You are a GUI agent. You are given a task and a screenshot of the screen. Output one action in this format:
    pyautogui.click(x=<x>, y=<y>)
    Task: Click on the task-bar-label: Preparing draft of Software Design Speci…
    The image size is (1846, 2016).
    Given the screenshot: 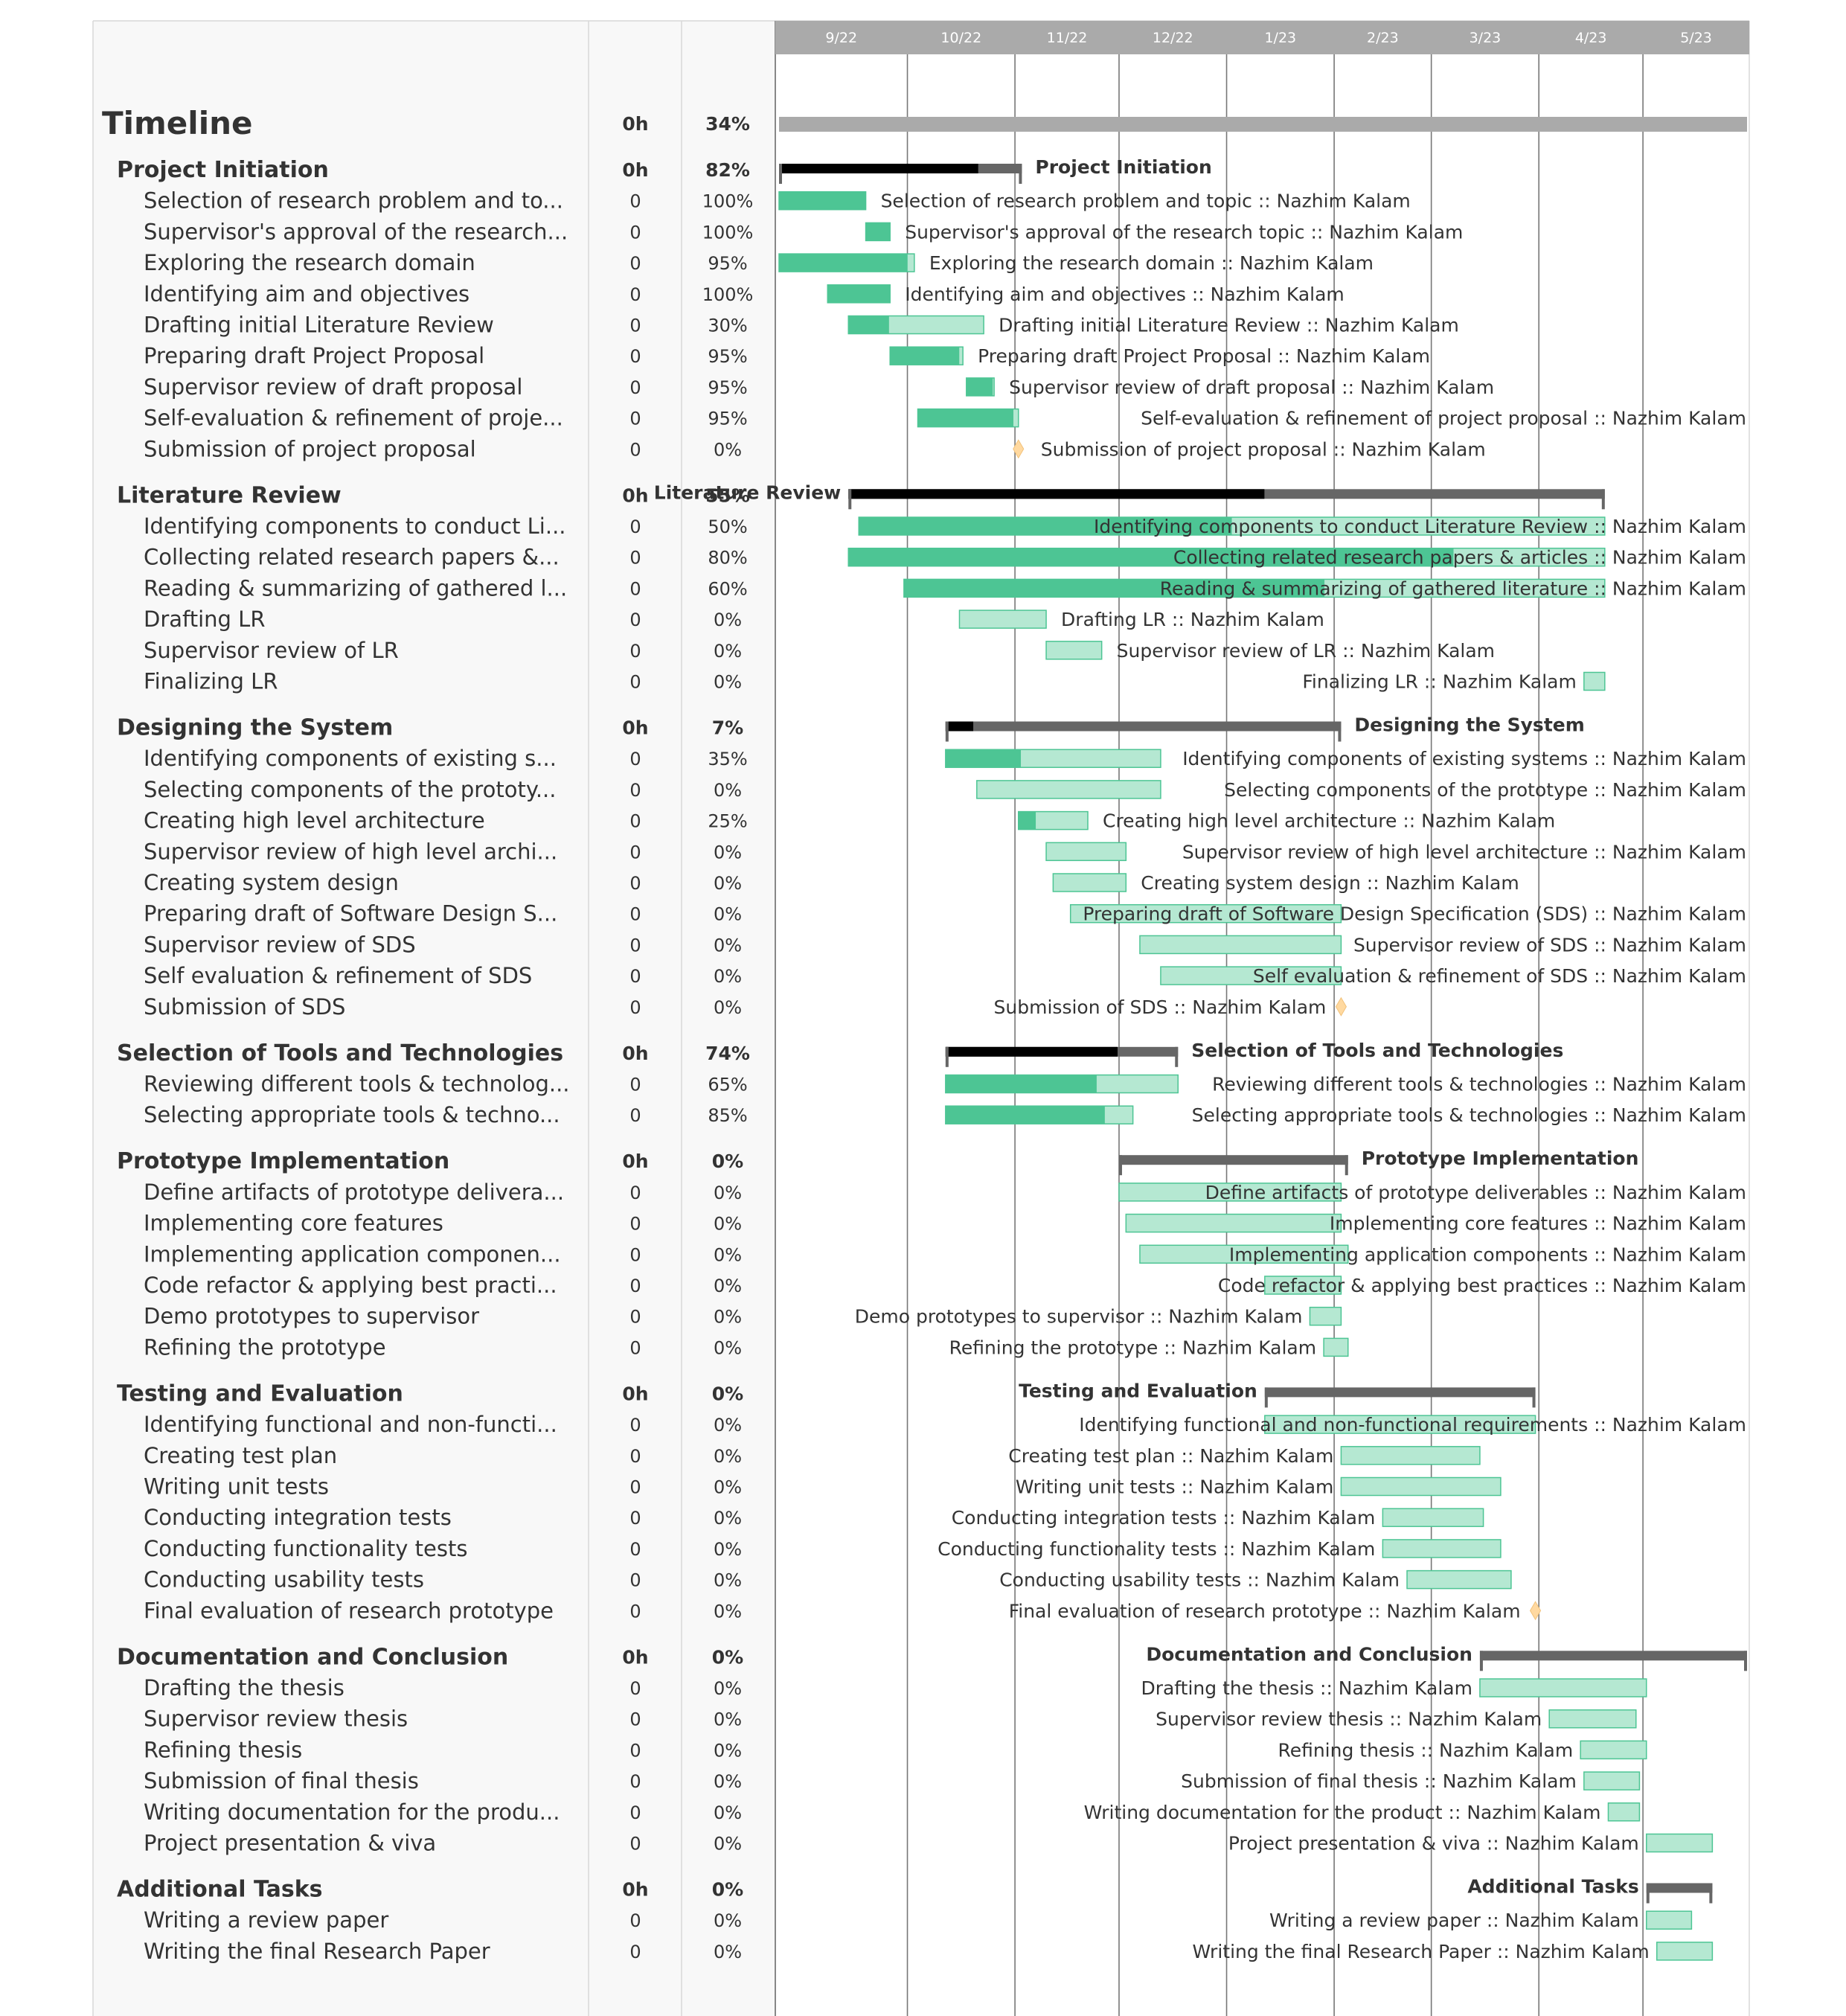 What is the action you would take?
    pyautogui.click(x=1415, y=914)
    